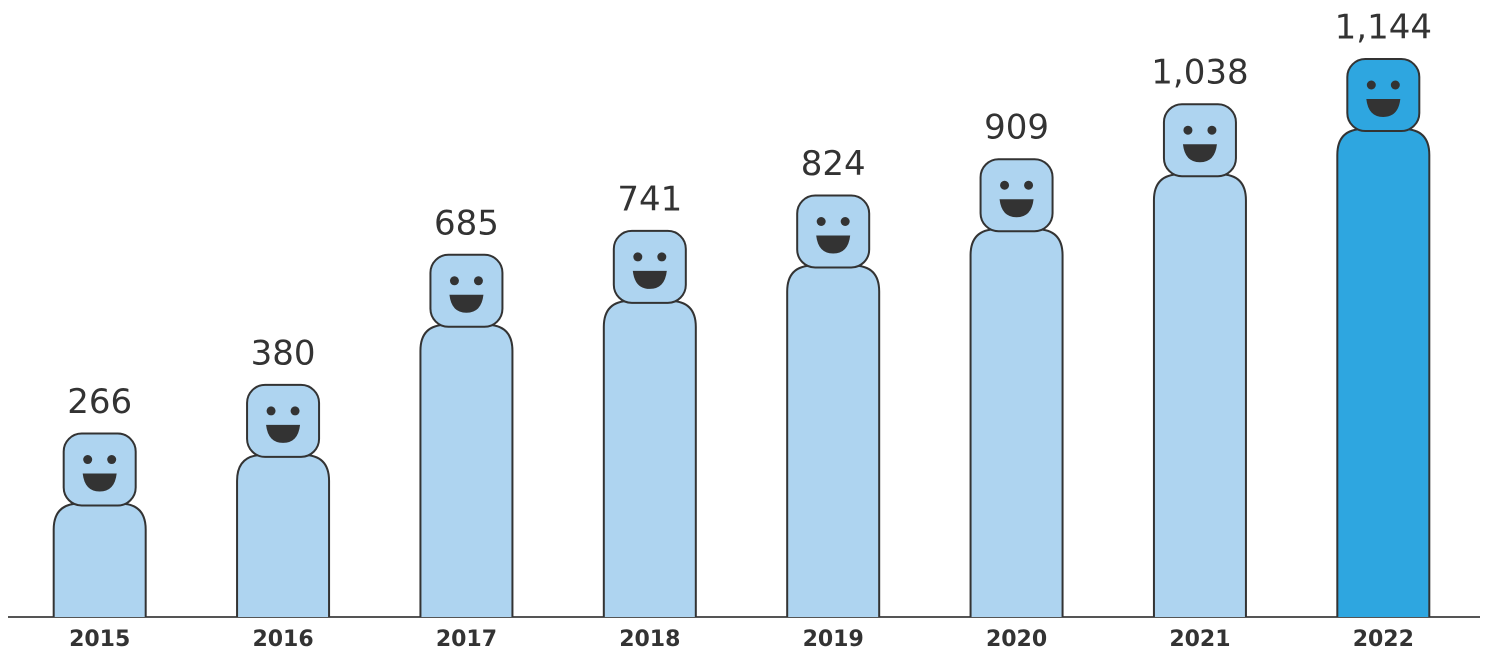  I want to click on value-label: 824, so click(833, 164).